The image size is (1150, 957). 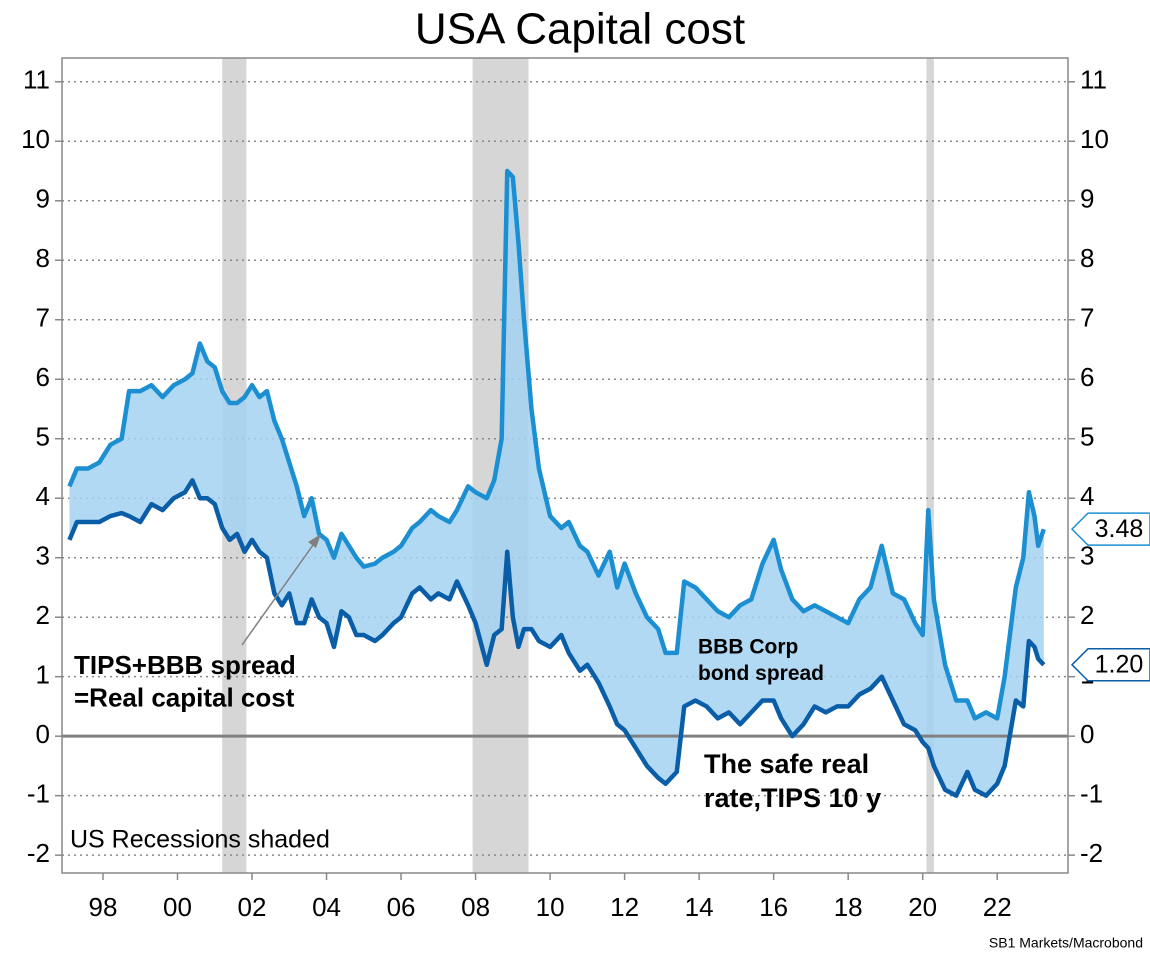 I want to click on y-tick-label: -2, so click(x=38, y=853).